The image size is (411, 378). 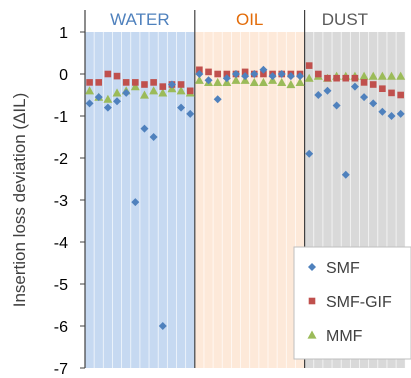 What do you see at coordinates (312, 301) in the screenshot?
I see `legend-marker-smf-gif` at bounding box center [312, 301].